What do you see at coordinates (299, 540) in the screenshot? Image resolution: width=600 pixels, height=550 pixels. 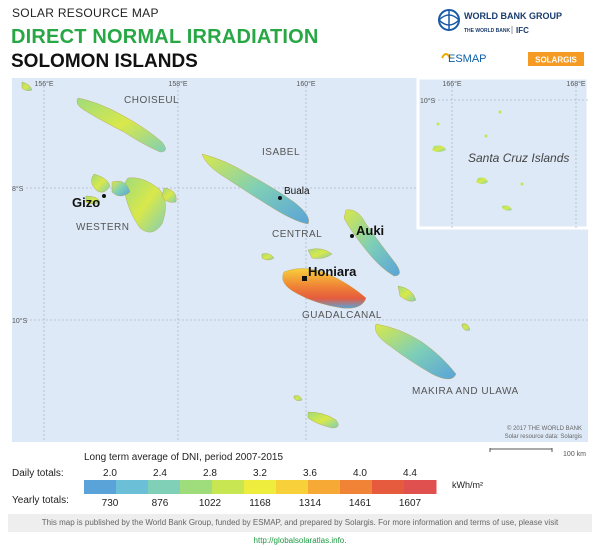 I see `atlas-link: http://globalsolaratlas.info` at bounding box center [299, 540].